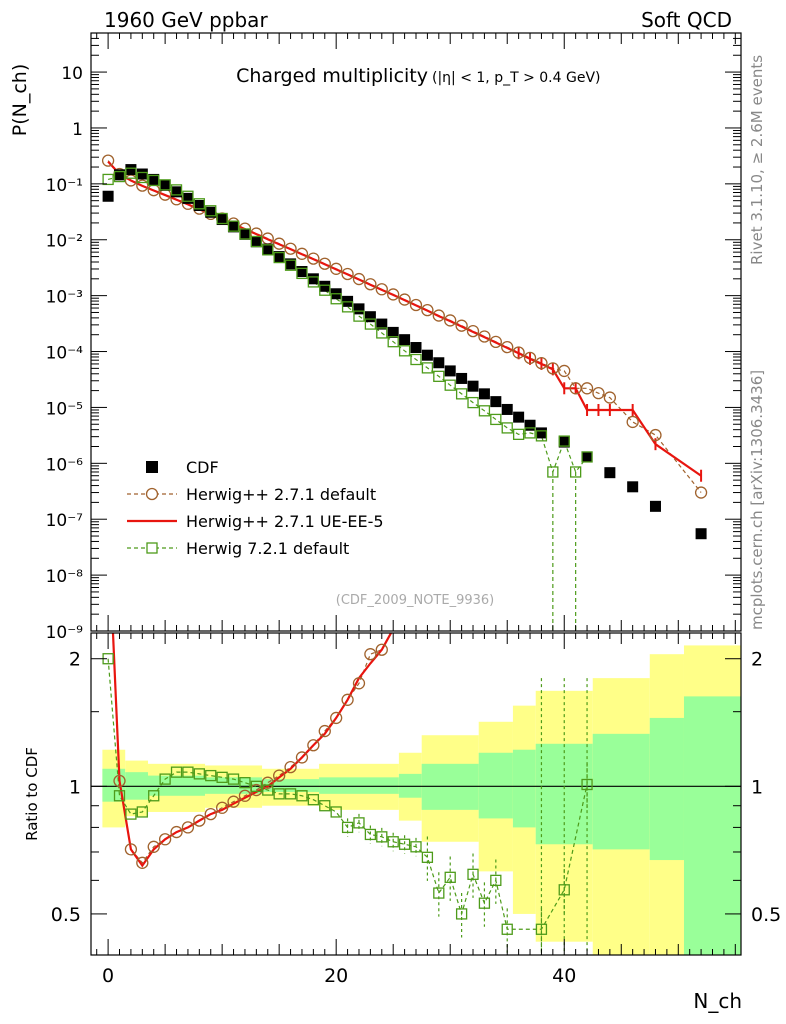 The height and width of the screenshot is (1024, 786). Describe the element at coordinates (65, 633) in the screenshot. I see `y-tick-label: 10⁻⁹` at that location.